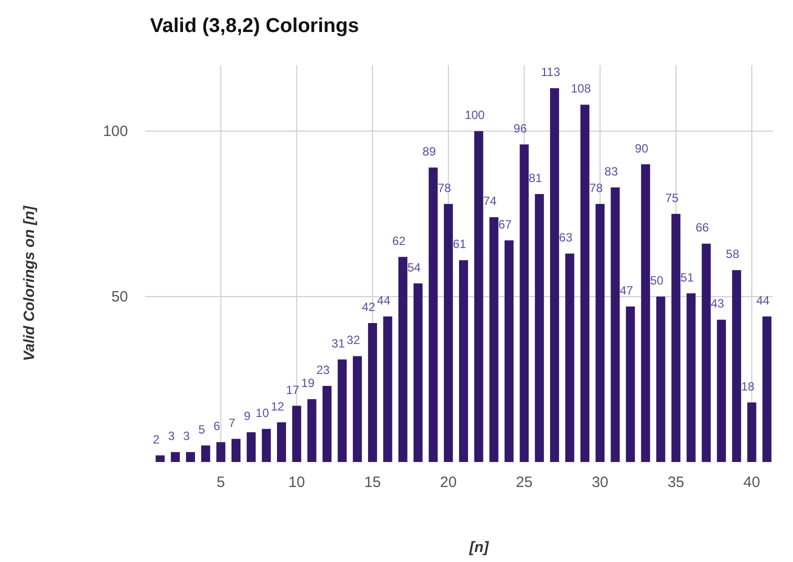  Describe the element at coordinates (676, 482) in the screenshot. I see `x-tick-label: 35` at that location.